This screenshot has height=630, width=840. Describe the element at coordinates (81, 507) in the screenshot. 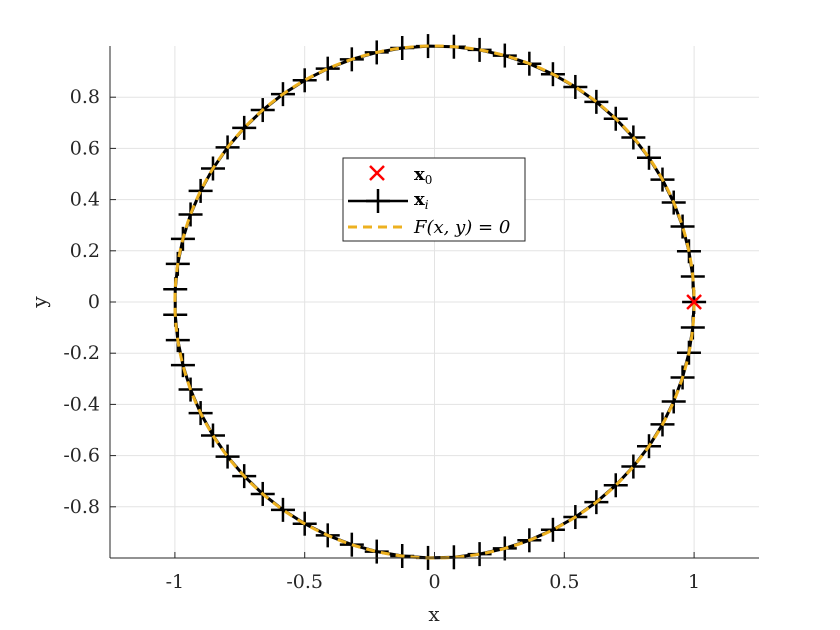

I see `y-tick-label: -0.8` at that location.